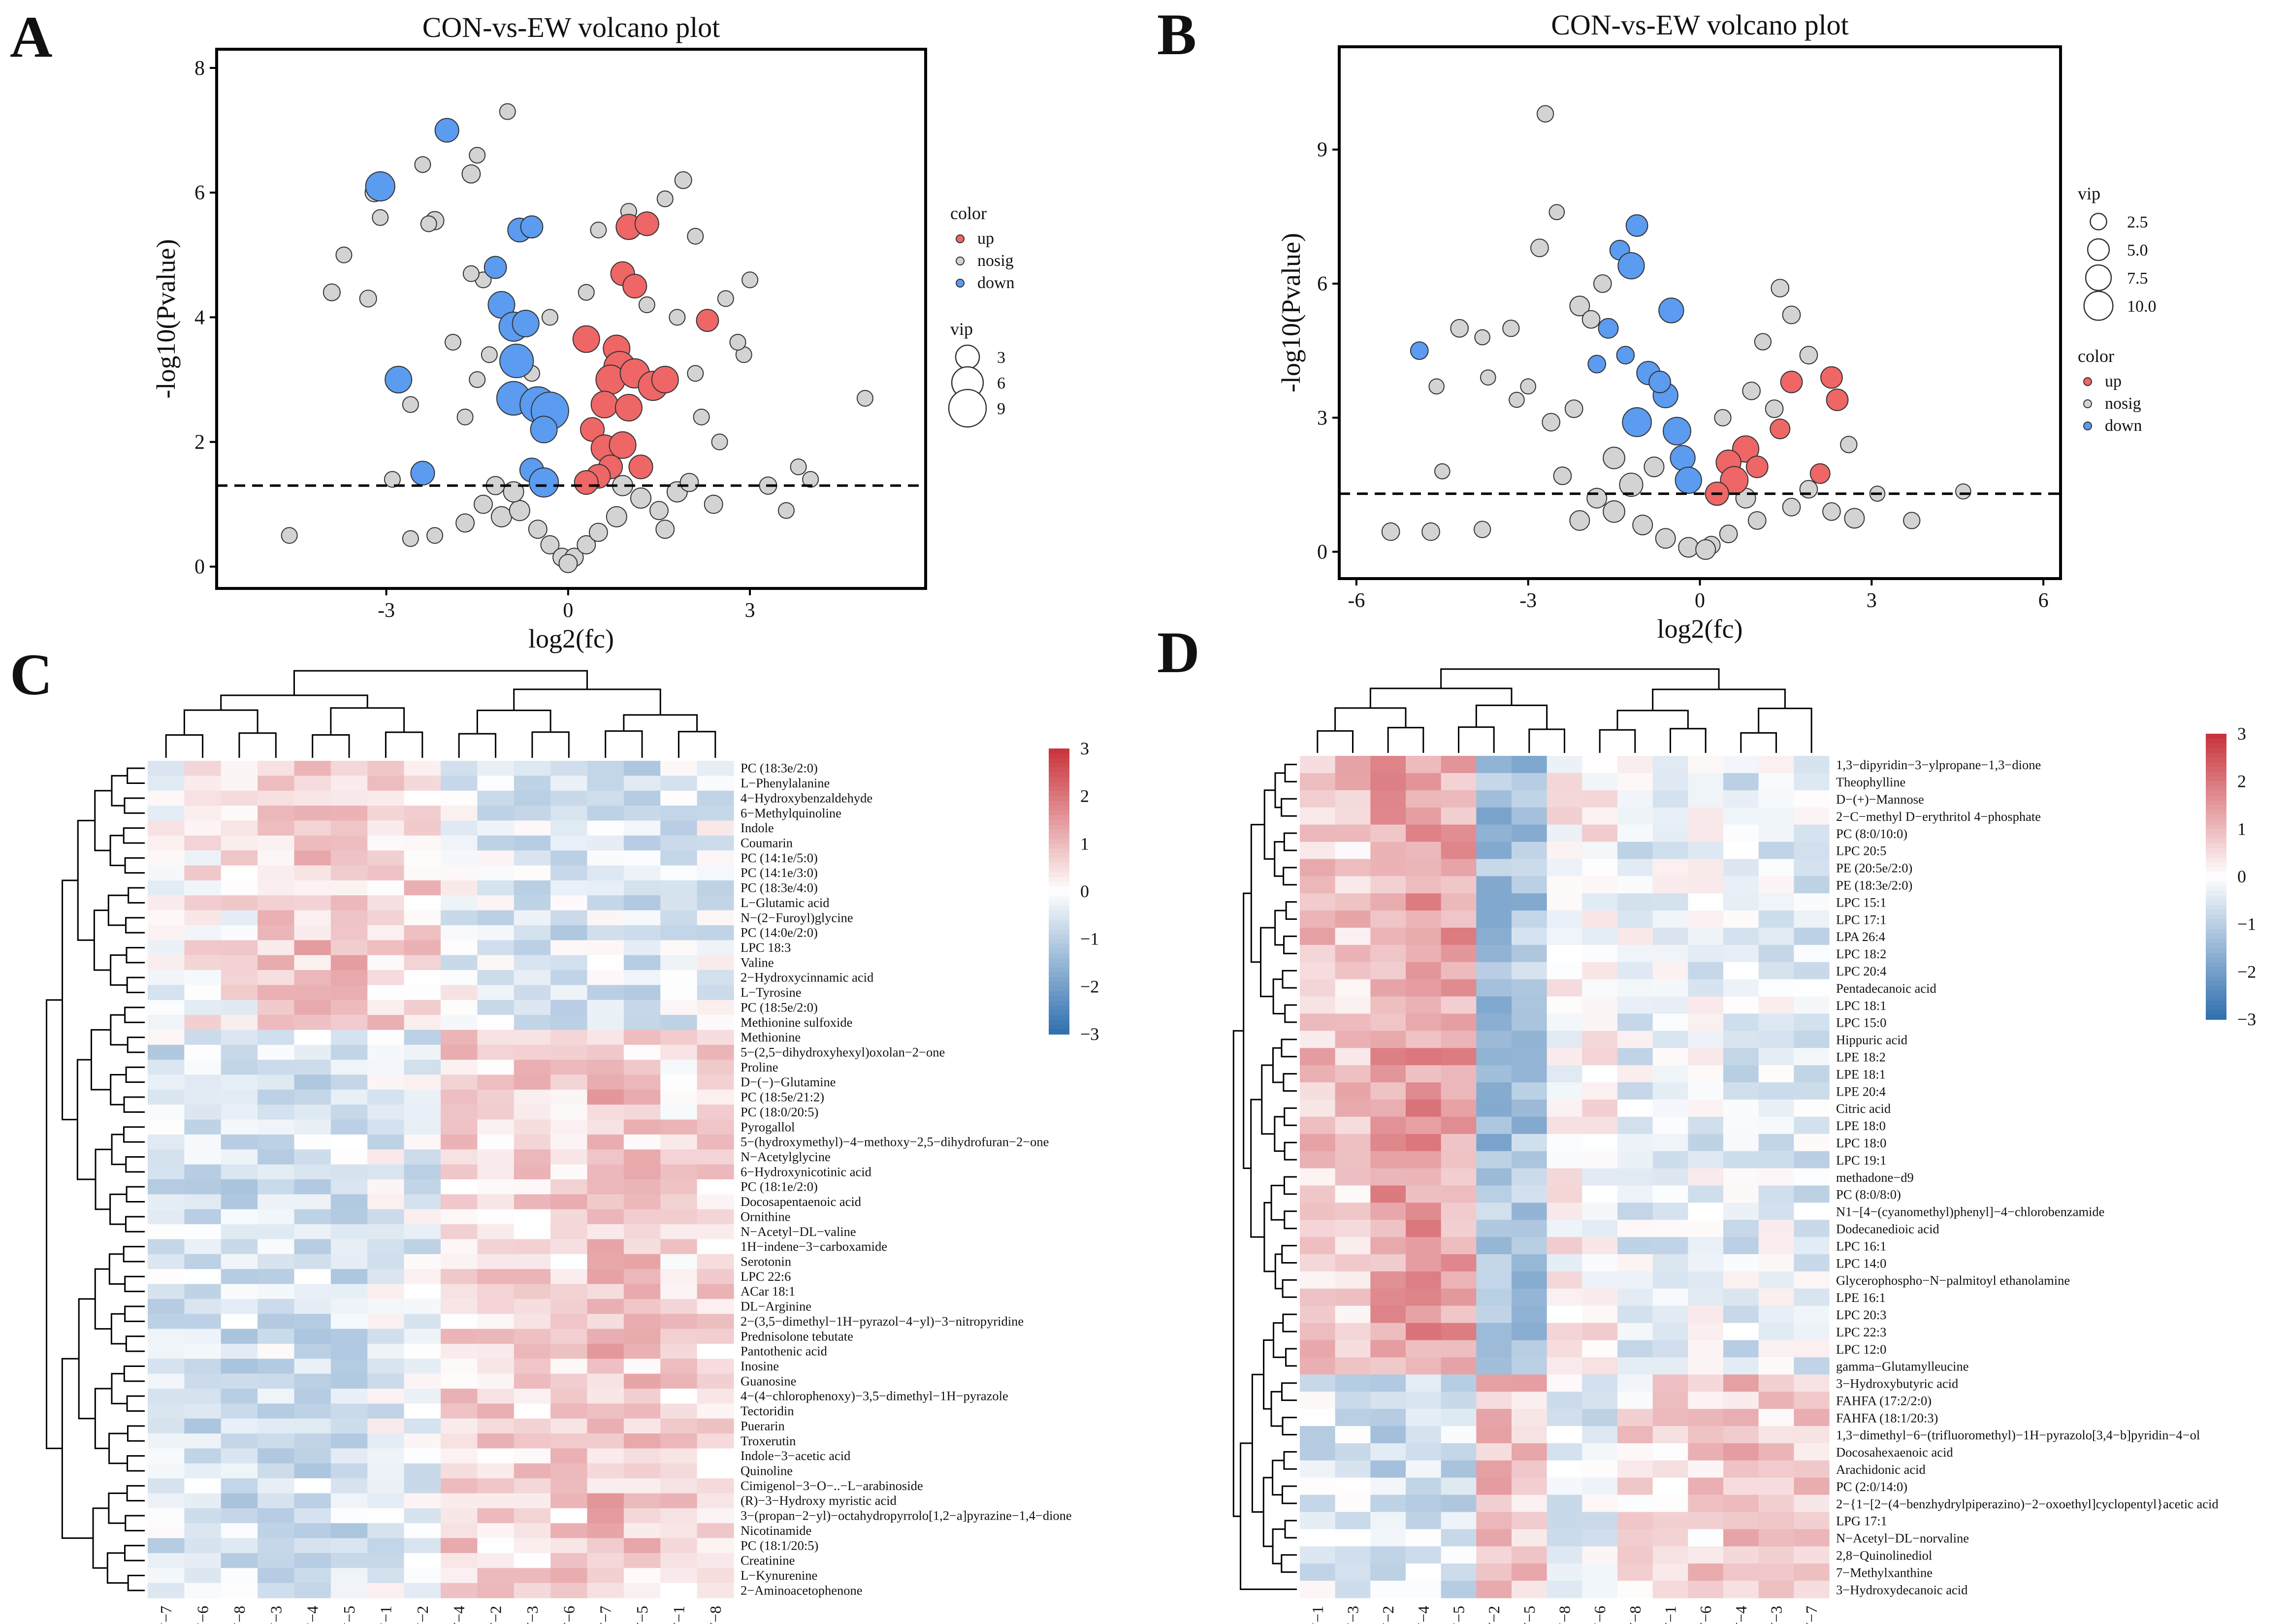 Image resolution: width=2289 pixels, height=1624 pixels. I want to click on row-label: N−Acetyl−DL−norvaline, so click(1902, 1539).